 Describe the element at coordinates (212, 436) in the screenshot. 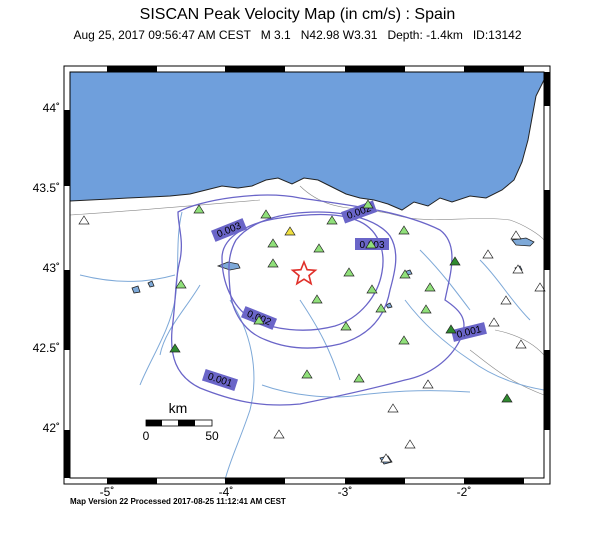

I see `scale-end: 50` at that location.